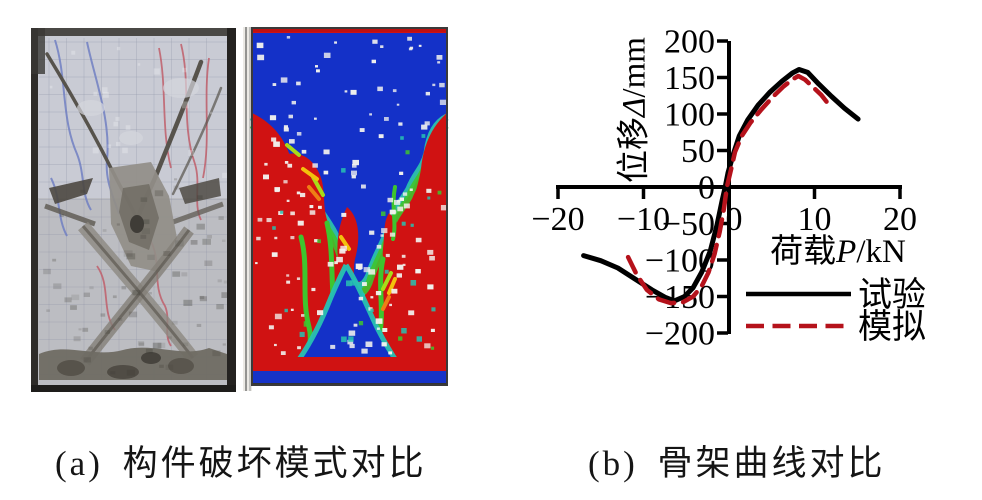 The width and height of the screenshot is (982, 500). What do you see at coordinates (349, 377) in the screenshot?
I see `bottom-blue-strip` at bounding box center [349, 377].